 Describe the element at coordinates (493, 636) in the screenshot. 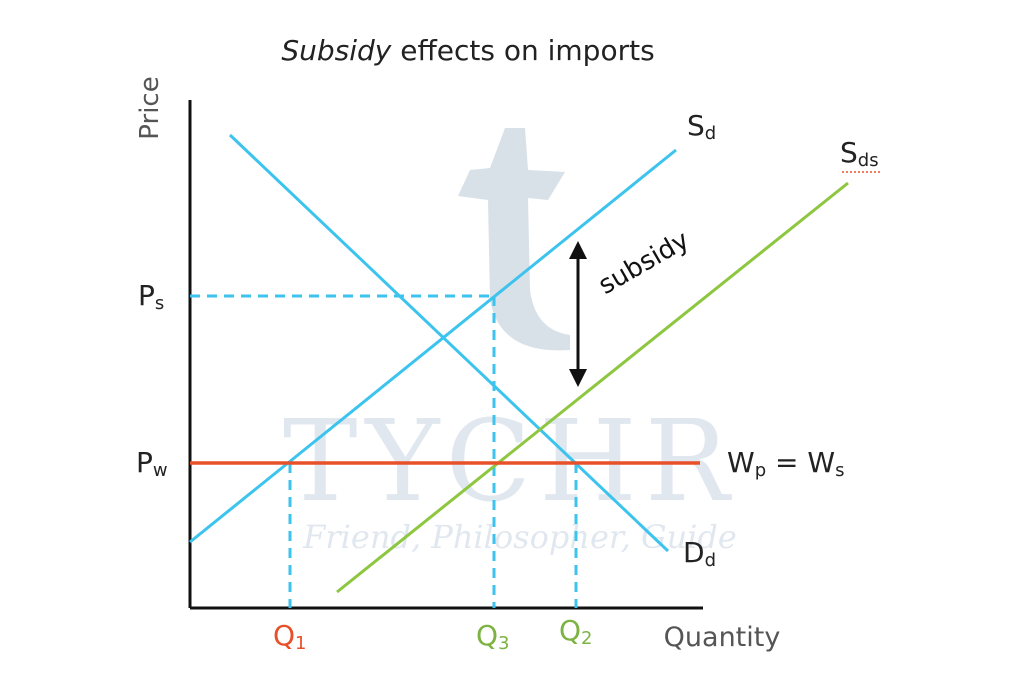

I see `q3-label: Q3` at that location.